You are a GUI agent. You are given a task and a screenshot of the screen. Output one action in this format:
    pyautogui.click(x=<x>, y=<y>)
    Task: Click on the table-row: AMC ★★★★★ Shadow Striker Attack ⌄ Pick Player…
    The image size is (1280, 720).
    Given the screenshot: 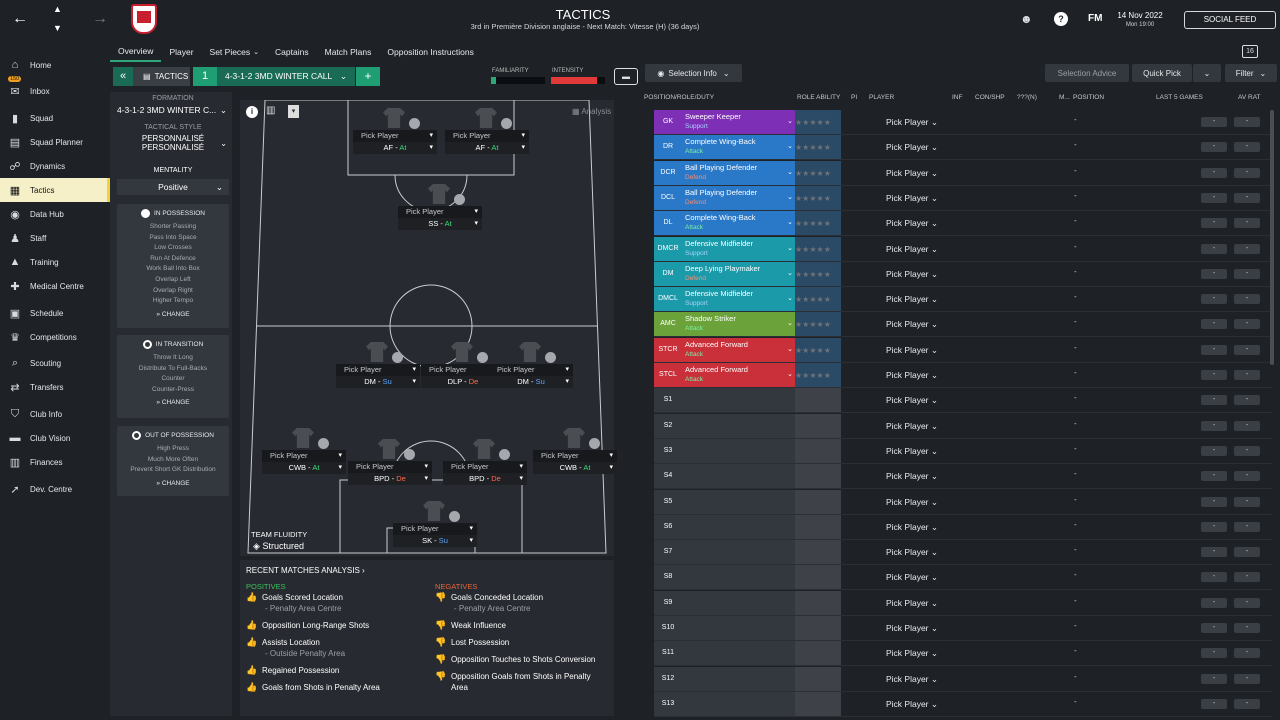 What is the action you would take?
    pyautogui.click(x=963, y=325)
    